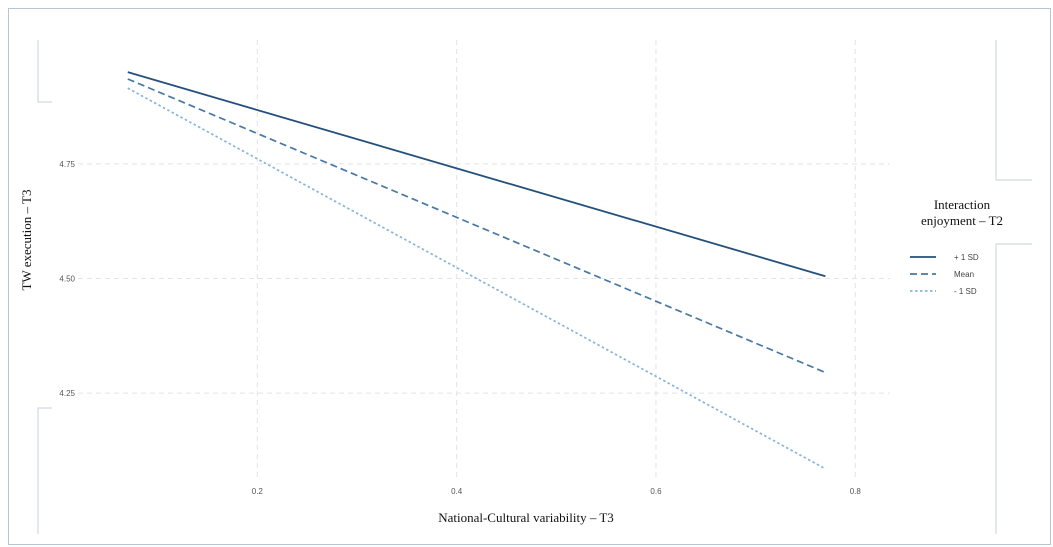 This screenshot has height=547, width=1053. Describe the element at coordinates (67, 164) in the screenshot. I see `y-tick-label: 4.75` at that location.